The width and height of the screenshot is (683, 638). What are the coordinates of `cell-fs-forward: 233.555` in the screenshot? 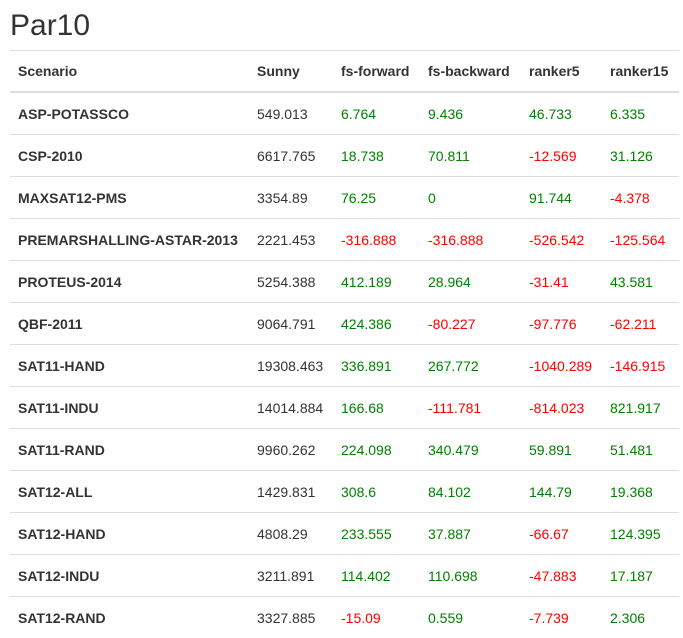 It's located at (376, 533).